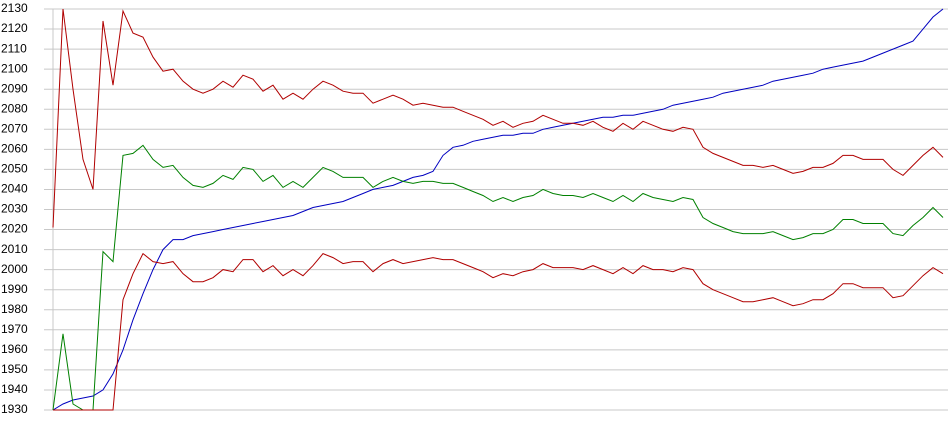 The height and width of the screenshot is (435, 950). I want to click on y-tick-label: 1990, so click(14, 289).